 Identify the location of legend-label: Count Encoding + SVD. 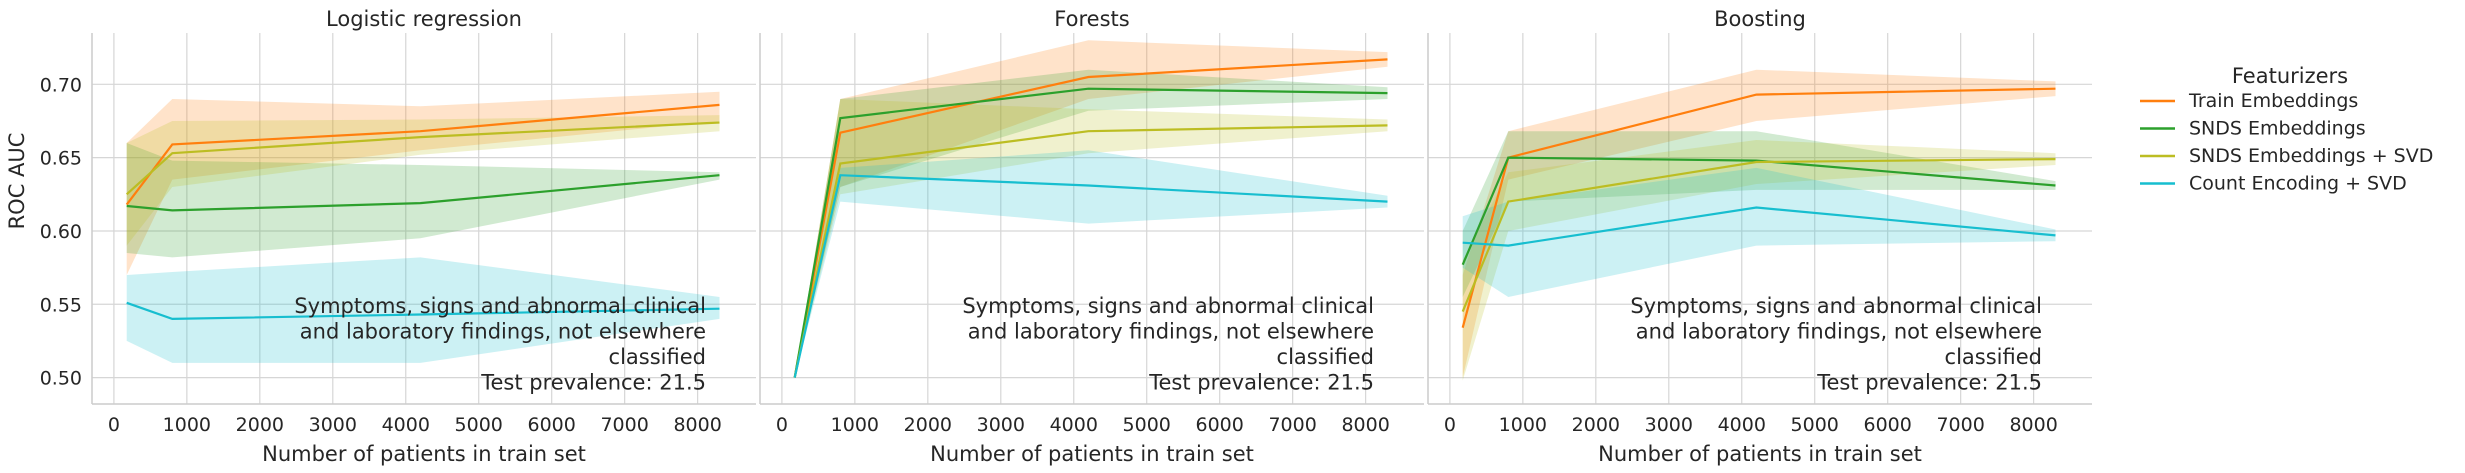
(2298, 184).